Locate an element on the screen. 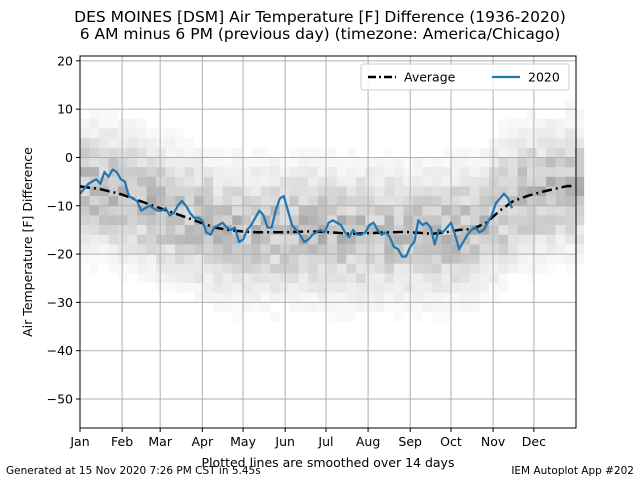  x-tick-label: Mar is located at coordinates (160, 441).